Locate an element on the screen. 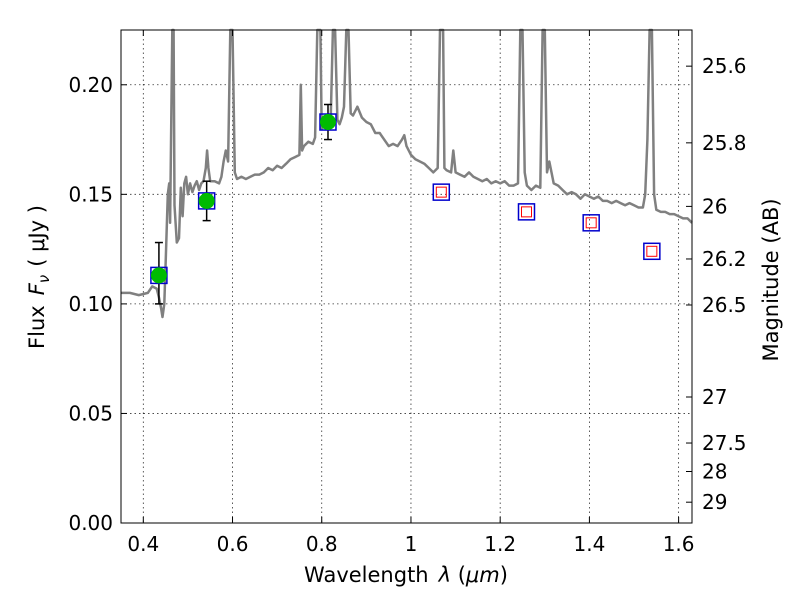 This screenshot has width=800, height=600. right-axis-ticks: 25.6 25.8 26 26.2 26.5 27 27.5 28 29 is located at coordinates (716, 284).